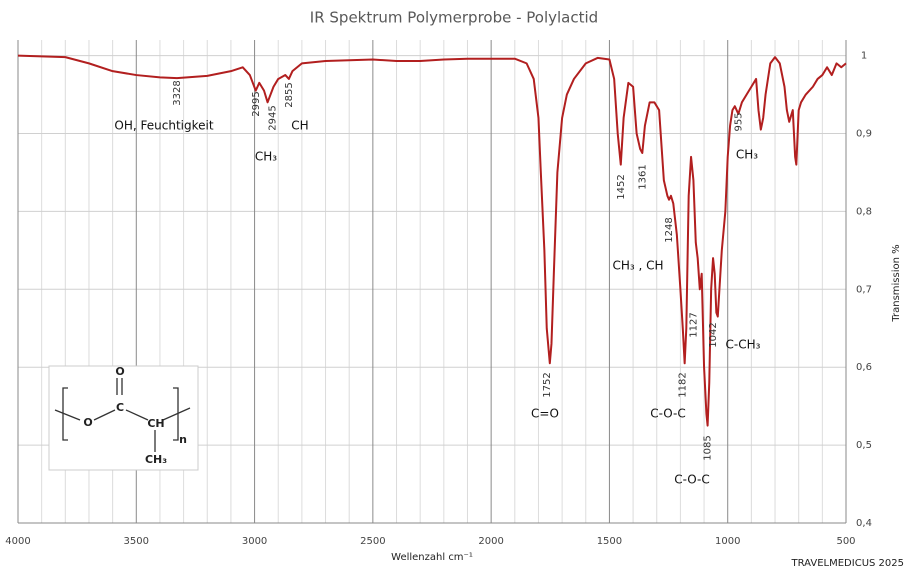  Describe the element at coordinates (864, 211) in the screenshot. I see `y-tick-label: 0,8` at that location.